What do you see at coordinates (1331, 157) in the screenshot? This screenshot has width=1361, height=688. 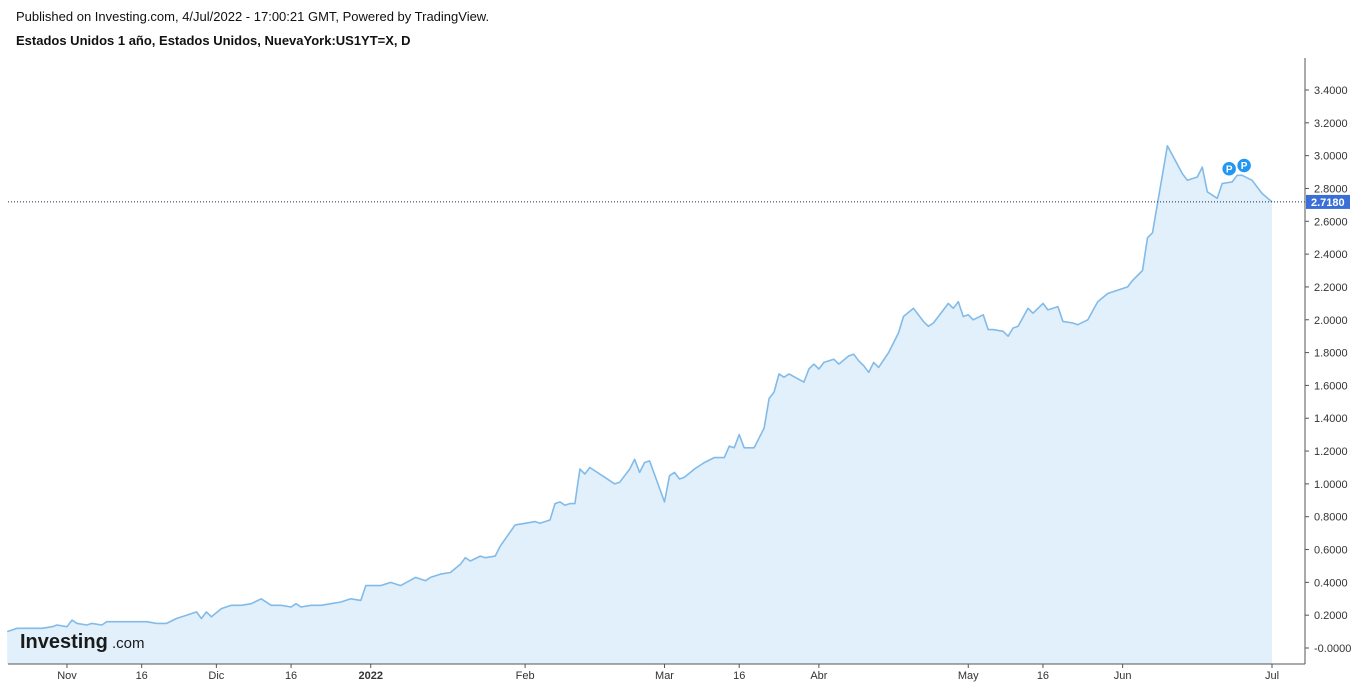 I see `y-tick-label: 3.0000` at bounding box center [1331, 157].